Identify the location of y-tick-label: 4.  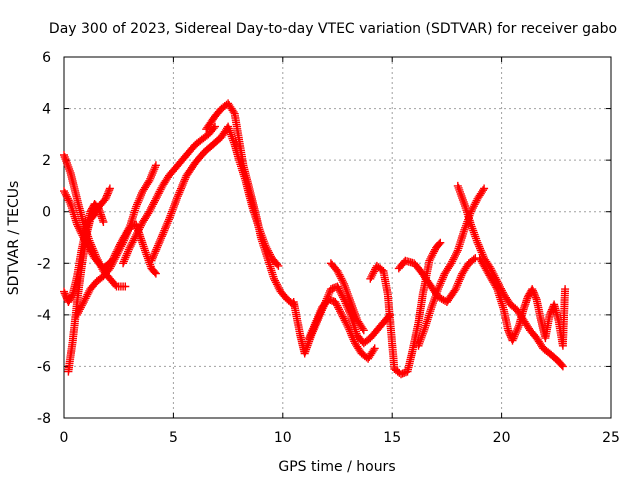
(46, 110).